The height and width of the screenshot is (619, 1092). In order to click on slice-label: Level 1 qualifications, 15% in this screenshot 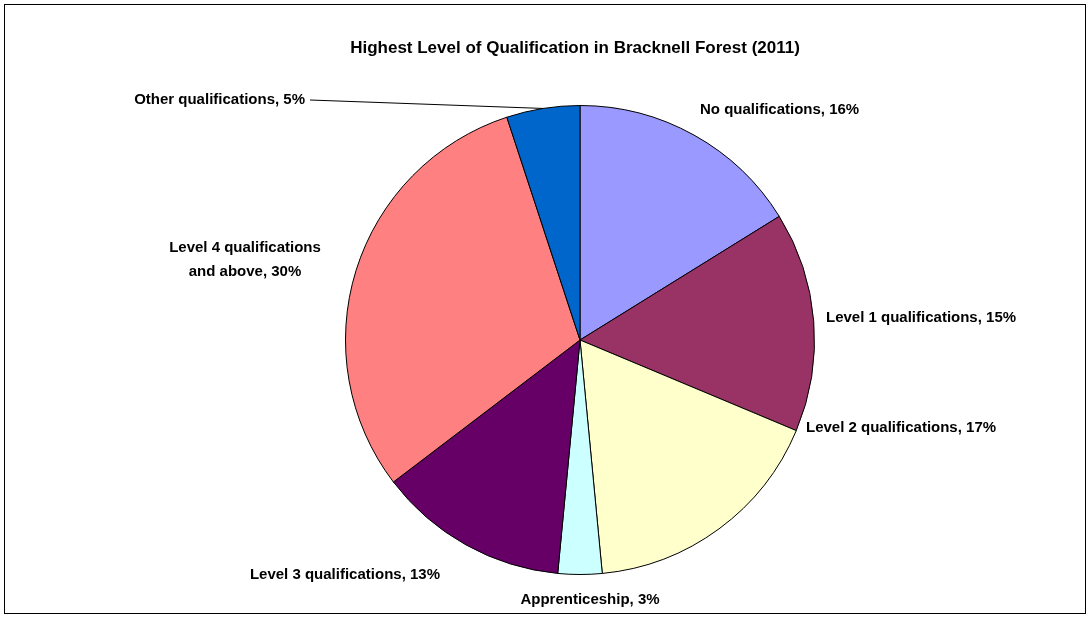, I will do `click(921, 317)`.